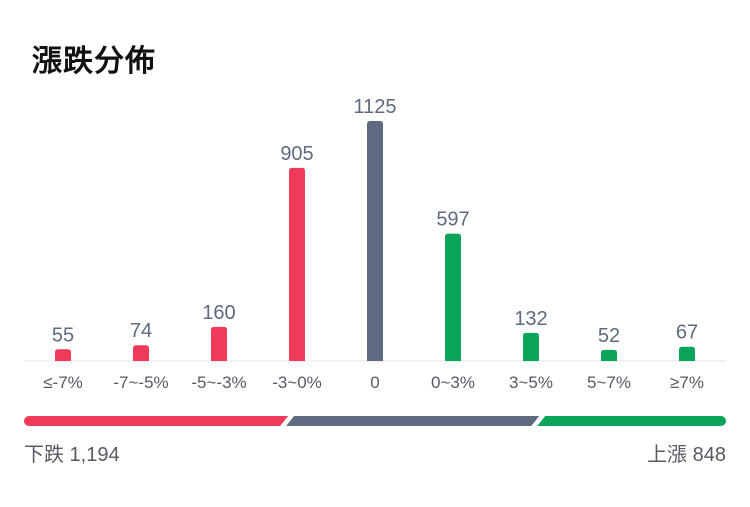 Image resolution: width=750 pixels, height=507 pixels. What do you see at coordinates (297, 382) in the screenshot?
I see `x-tick-label: -3~0%` at bounding box center [297, 382].